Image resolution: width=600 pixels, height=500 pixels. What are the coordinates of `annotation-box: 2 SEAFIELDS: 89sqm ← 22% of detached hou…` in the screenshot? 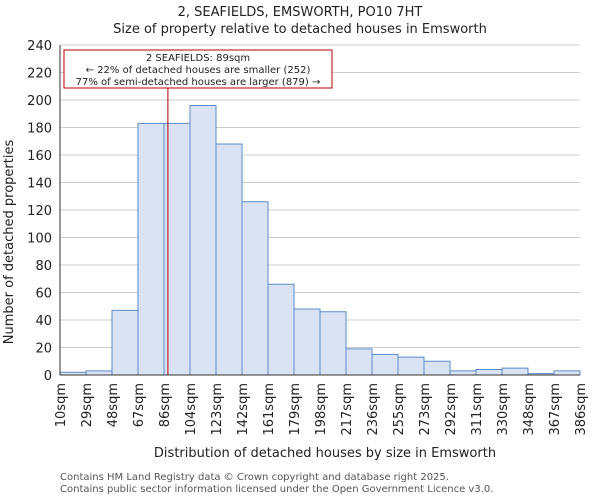 It's located at (198, 69).